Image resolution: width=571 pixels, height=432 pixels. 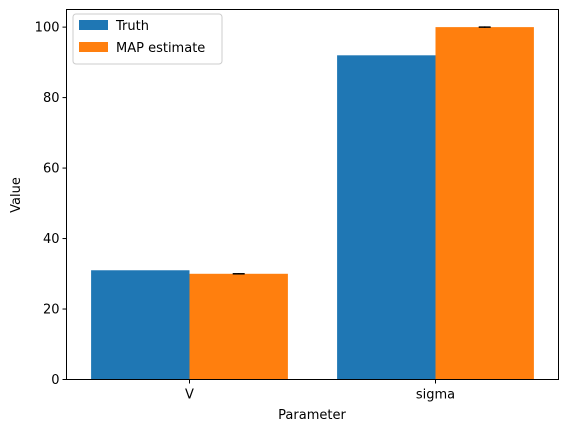 I want to click on y-axis-label: Value, so click(x=16, y=195).